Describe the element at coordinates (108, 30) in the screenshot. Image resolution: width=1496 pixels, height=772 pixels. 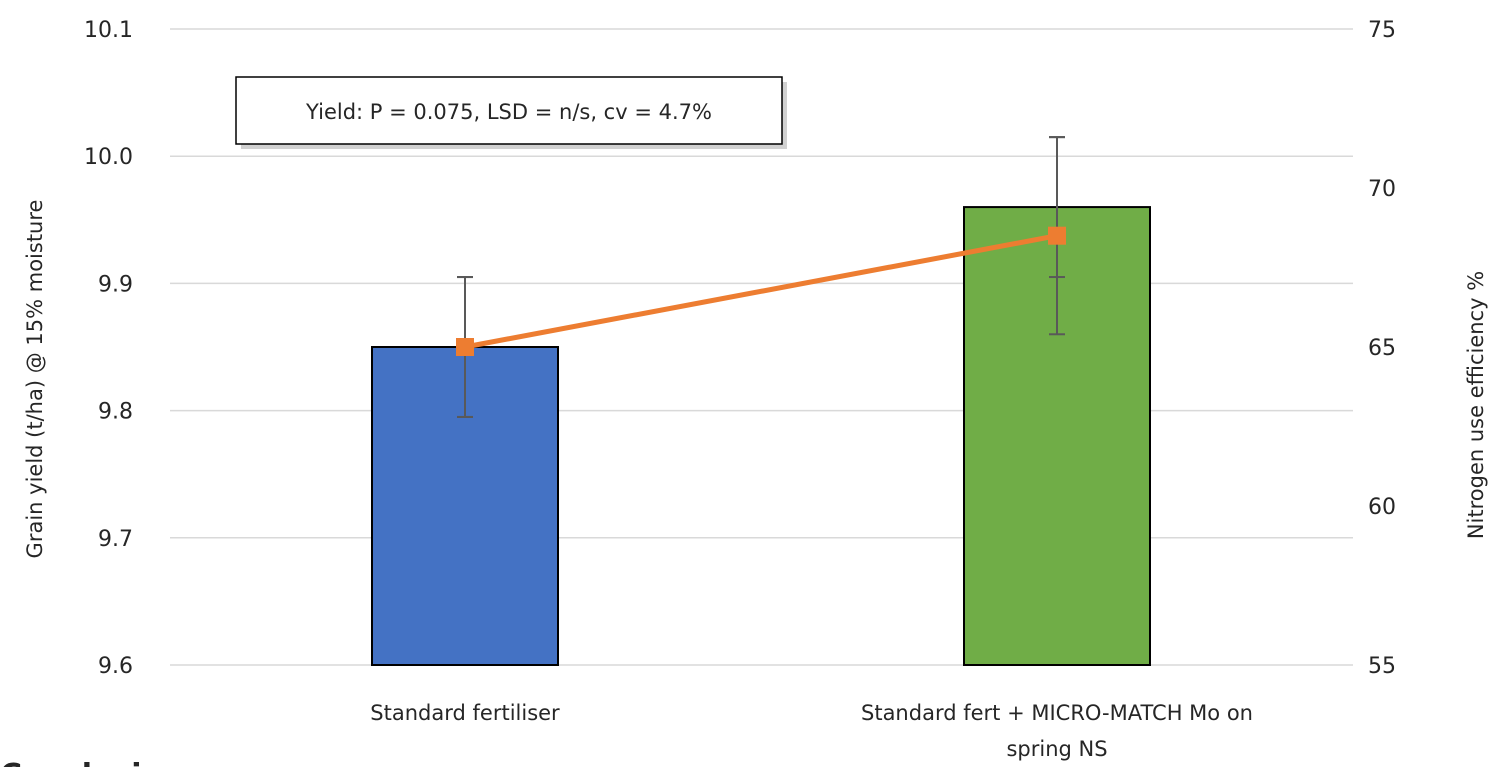
I see `left-tick-label: 10.1` at that location.